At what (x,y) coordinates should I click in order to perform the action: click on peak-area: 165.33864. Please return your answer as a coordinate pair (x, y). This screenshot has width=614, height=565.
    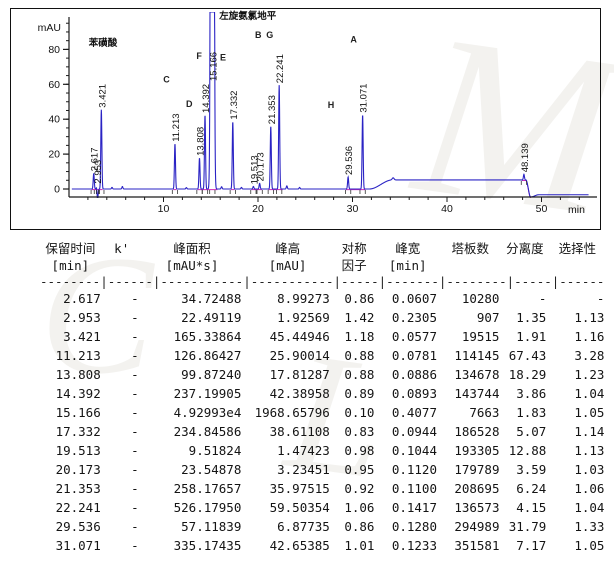
    Looking at the image, I should click on (207, 336).